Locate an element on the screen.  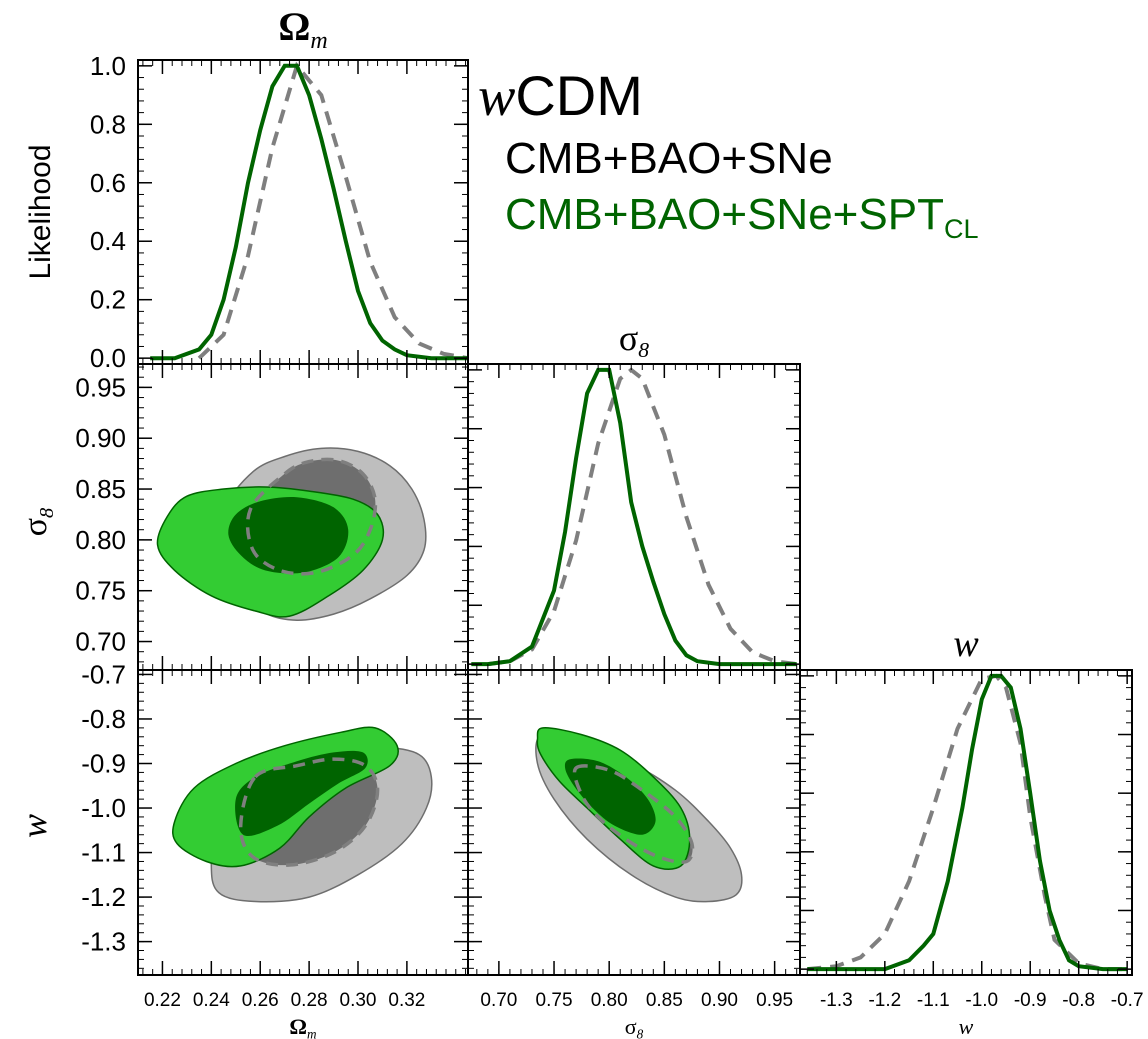
y-tick-label-2: -1.3 is located at coordinates (103, 942).